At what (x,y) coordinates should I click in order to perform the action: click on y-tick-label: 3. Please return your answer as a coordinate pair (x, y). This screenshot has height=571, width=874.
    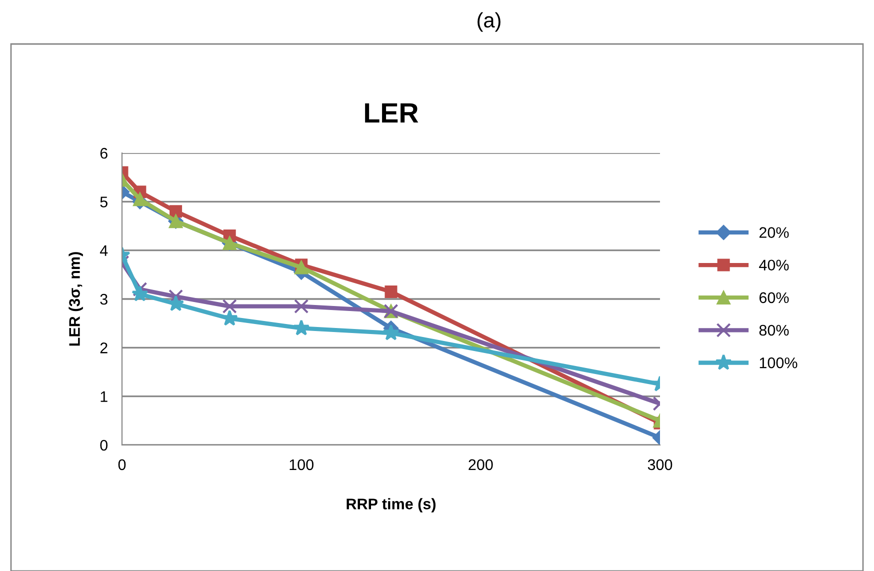
    Looking at the image, I should click on (104, 299).